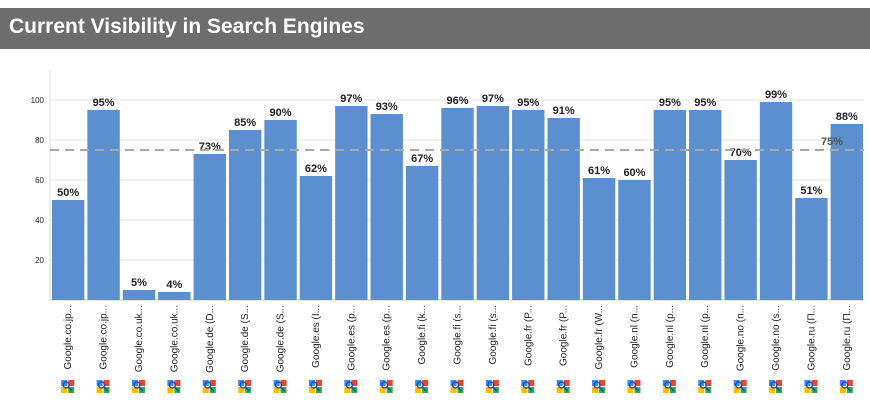 The image size is (870, 411). Describe the element at coordinates (281, 113) in the screenshot. I see `data-label: 90%` at that location.